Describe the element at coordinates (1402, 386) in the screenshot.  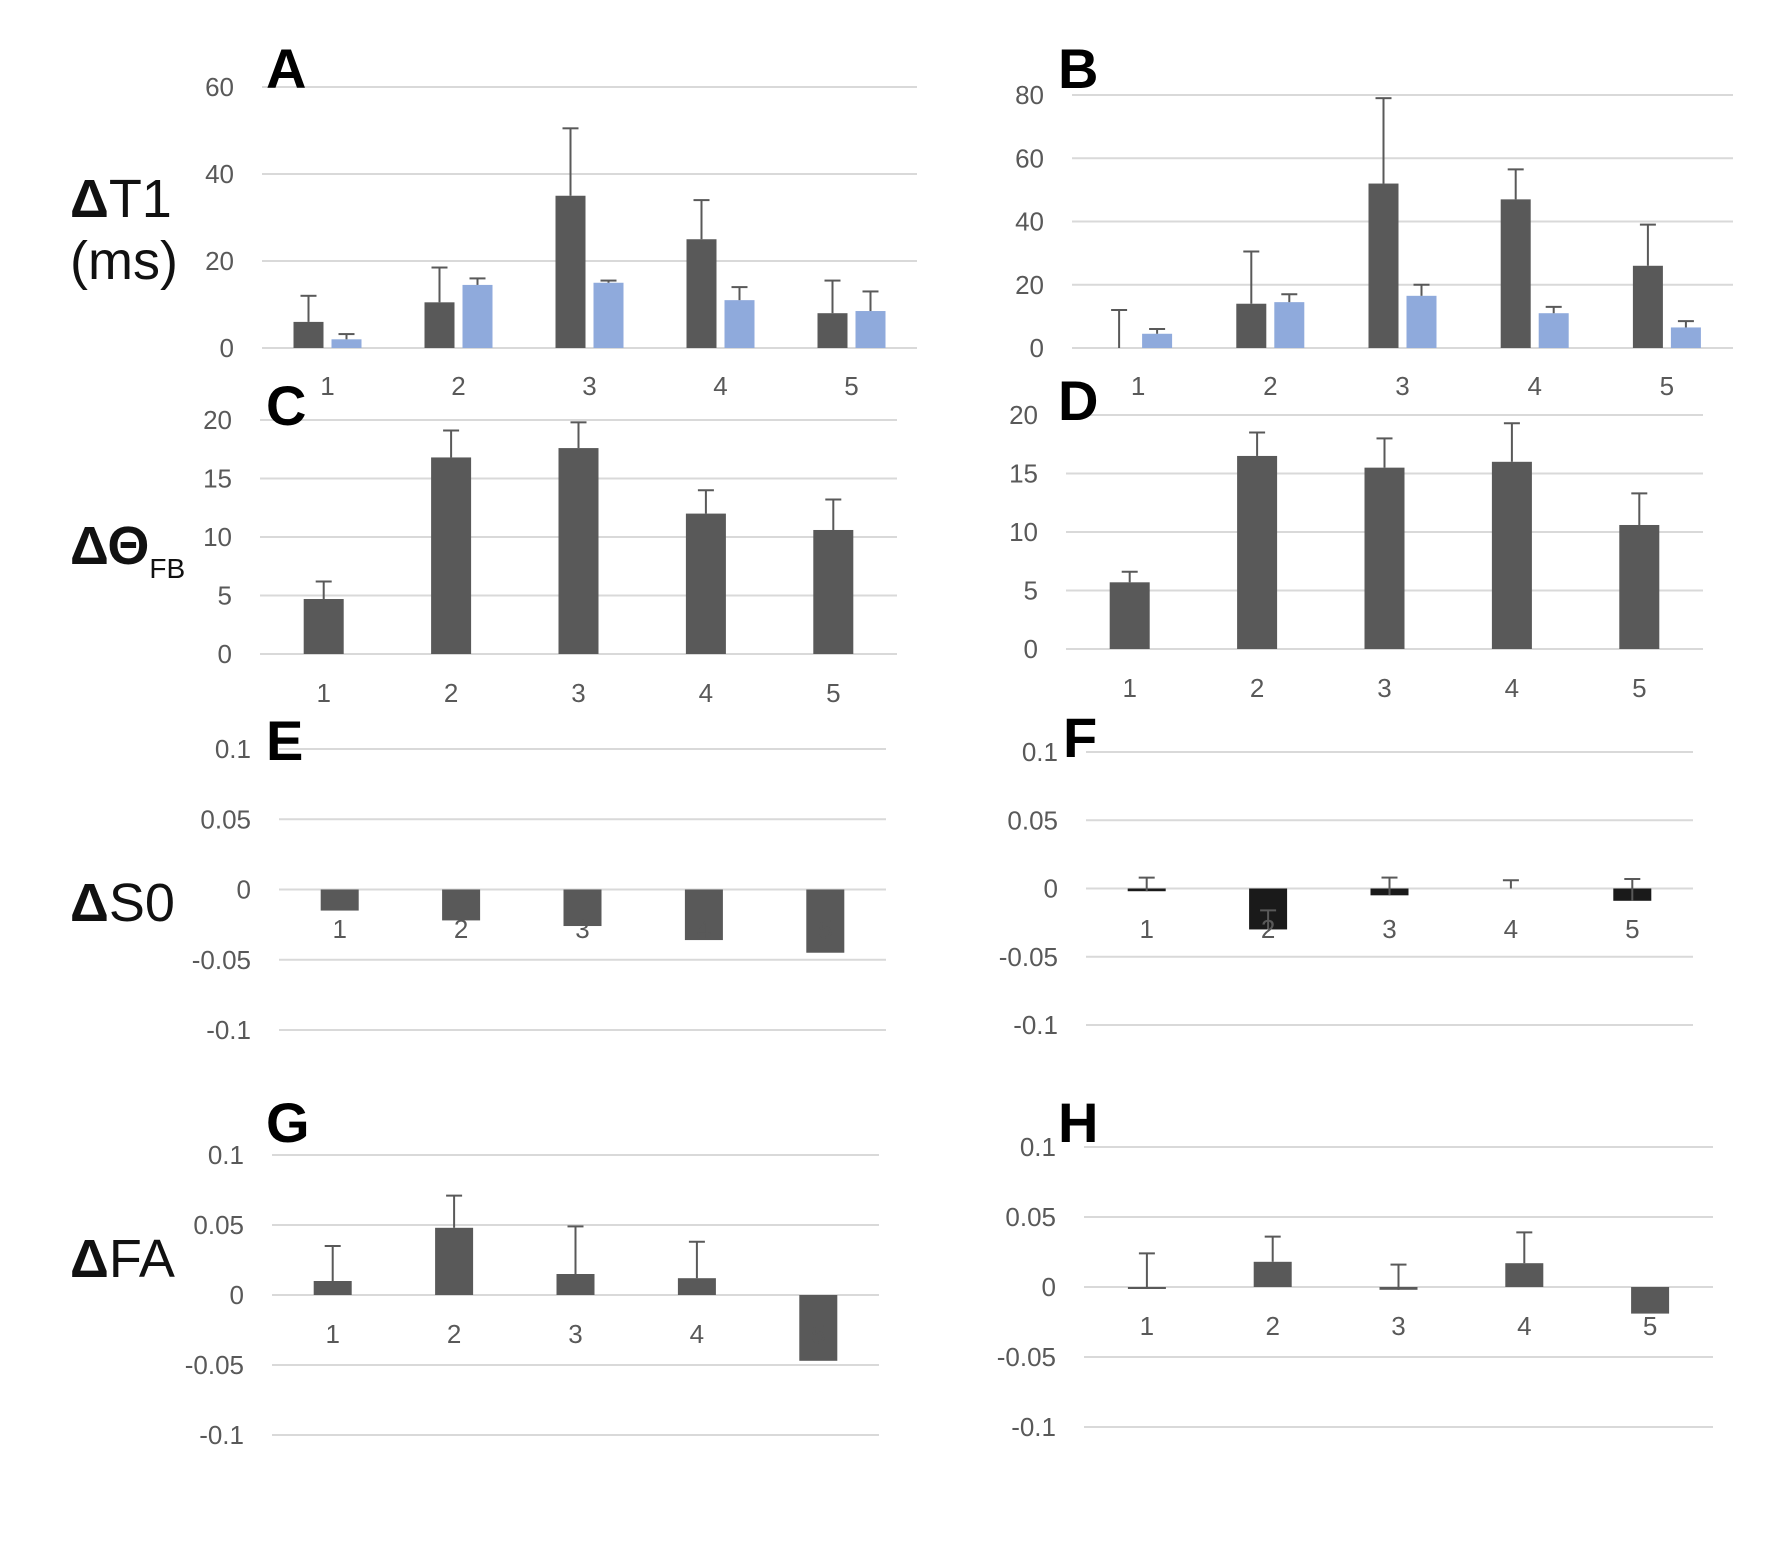
I see `x-tick-label-b: 3` at that location.